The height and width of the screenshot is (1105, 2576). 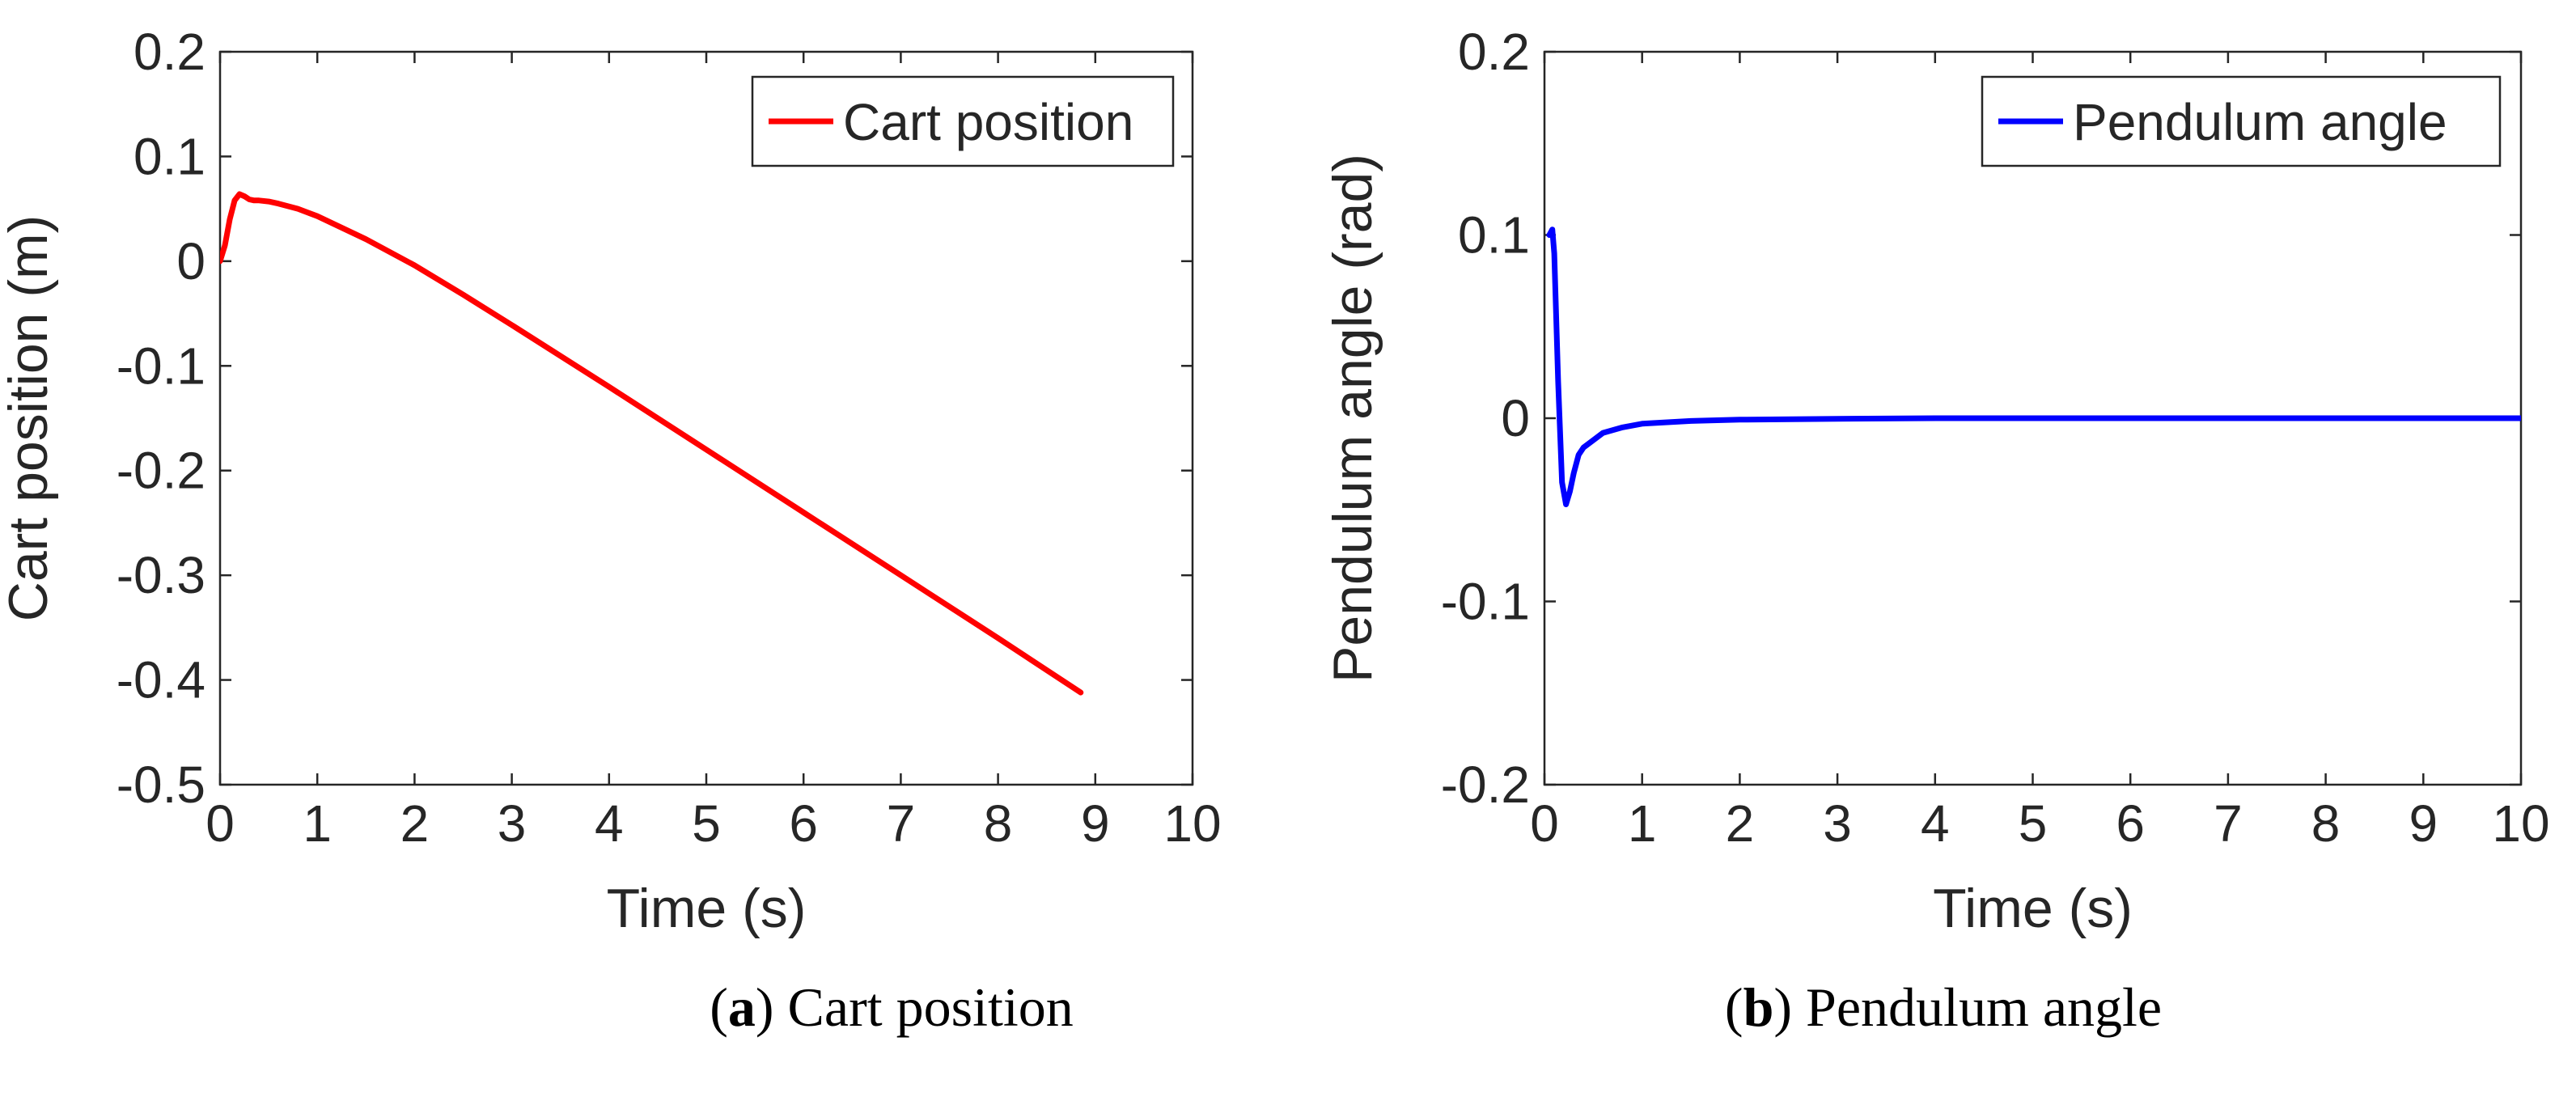 What do you see at coordinates (29, 418) in the screenshot?
I see `y-axis-label: Cart position (m)` at bounding box center [29, 418].